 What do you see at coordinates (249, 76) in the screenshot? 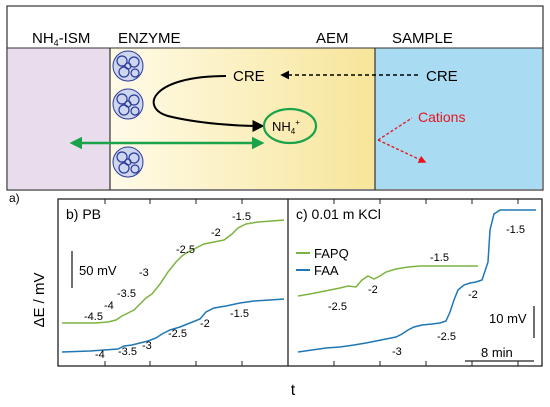
I see `cre-inside-label: CRE` at bounding box center [249, 76].